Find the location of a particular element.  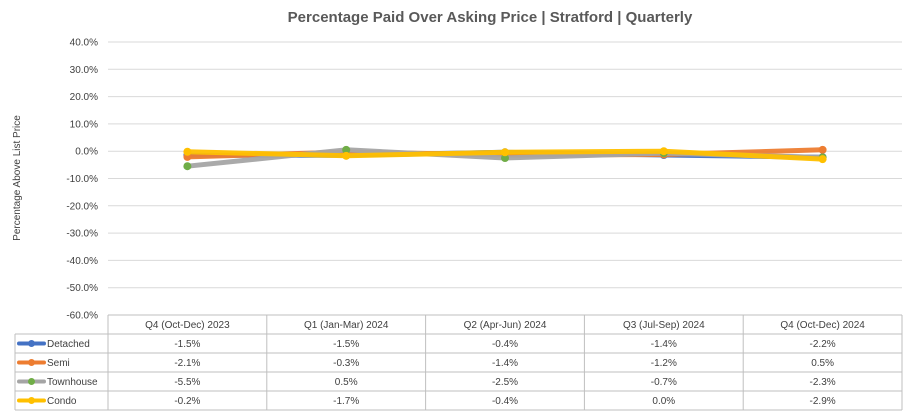

legend-key-detached is located at coordinates (31, 343).